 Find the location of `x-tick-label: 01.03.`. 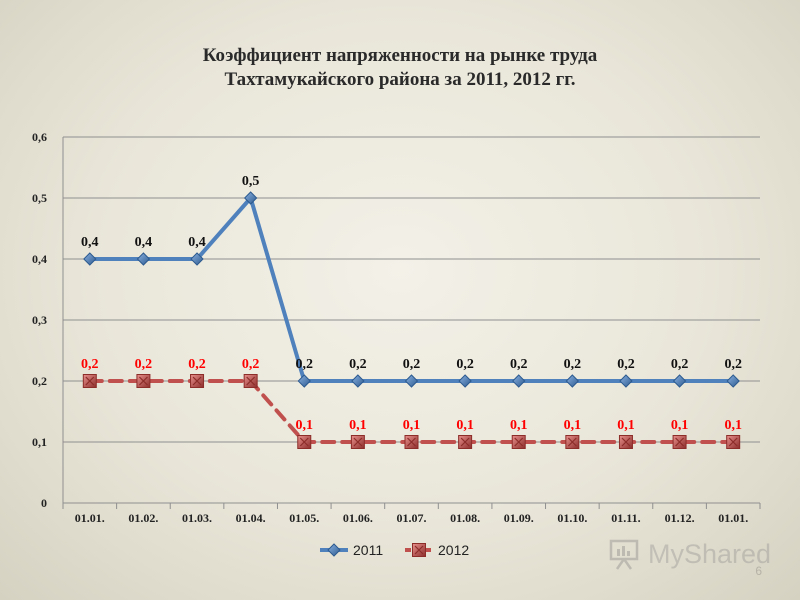

x-tick-label: 01.03. is located at coordinates (197, 518).